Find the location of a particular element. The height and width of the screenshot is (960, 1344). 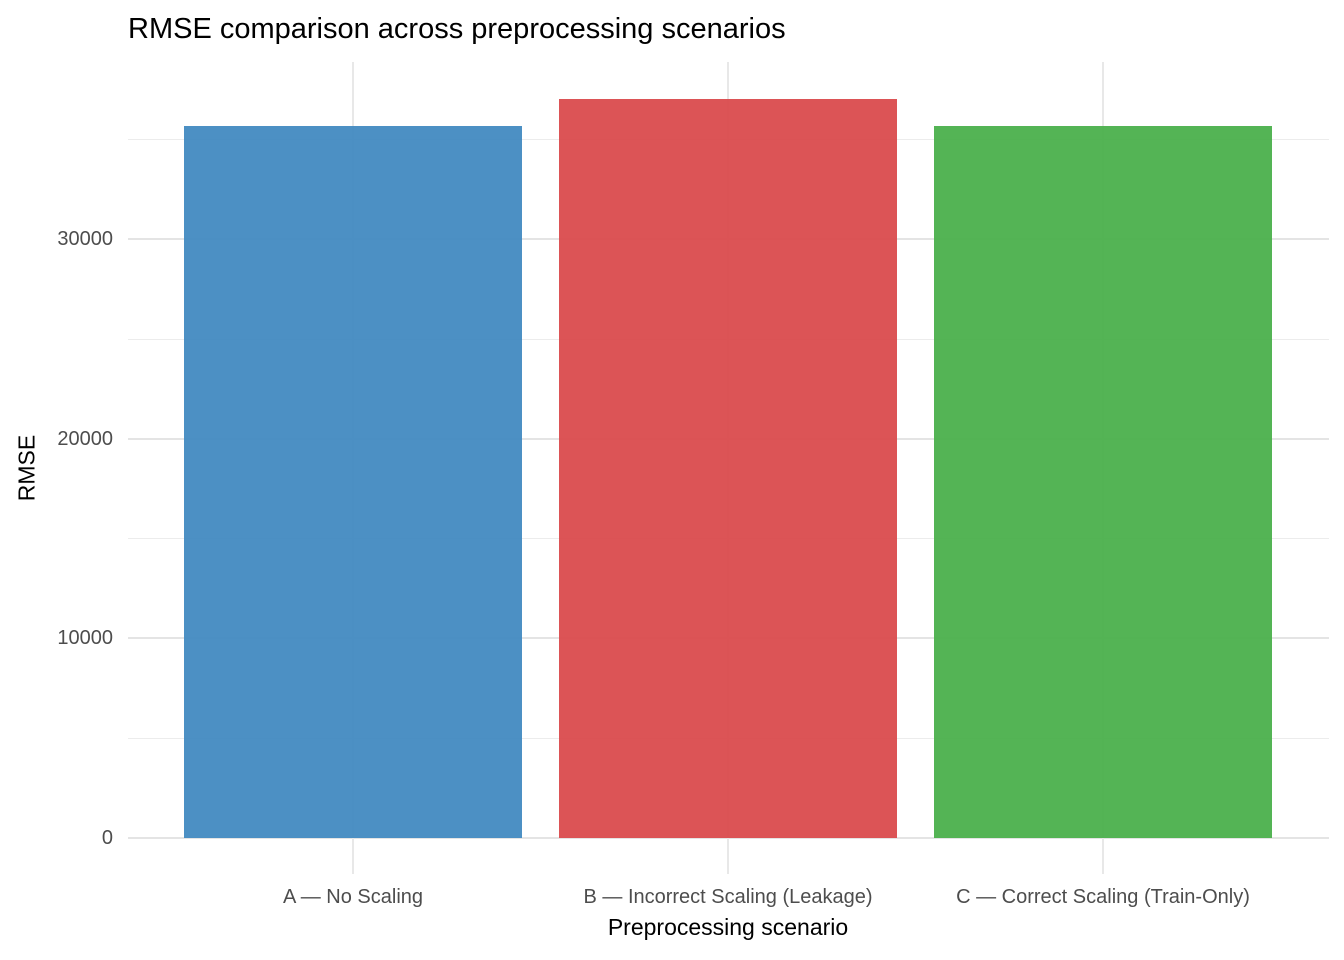

x-tick-label-2: B — Incorrect Scaling (Leakage) is located at coordinates (728, 897).